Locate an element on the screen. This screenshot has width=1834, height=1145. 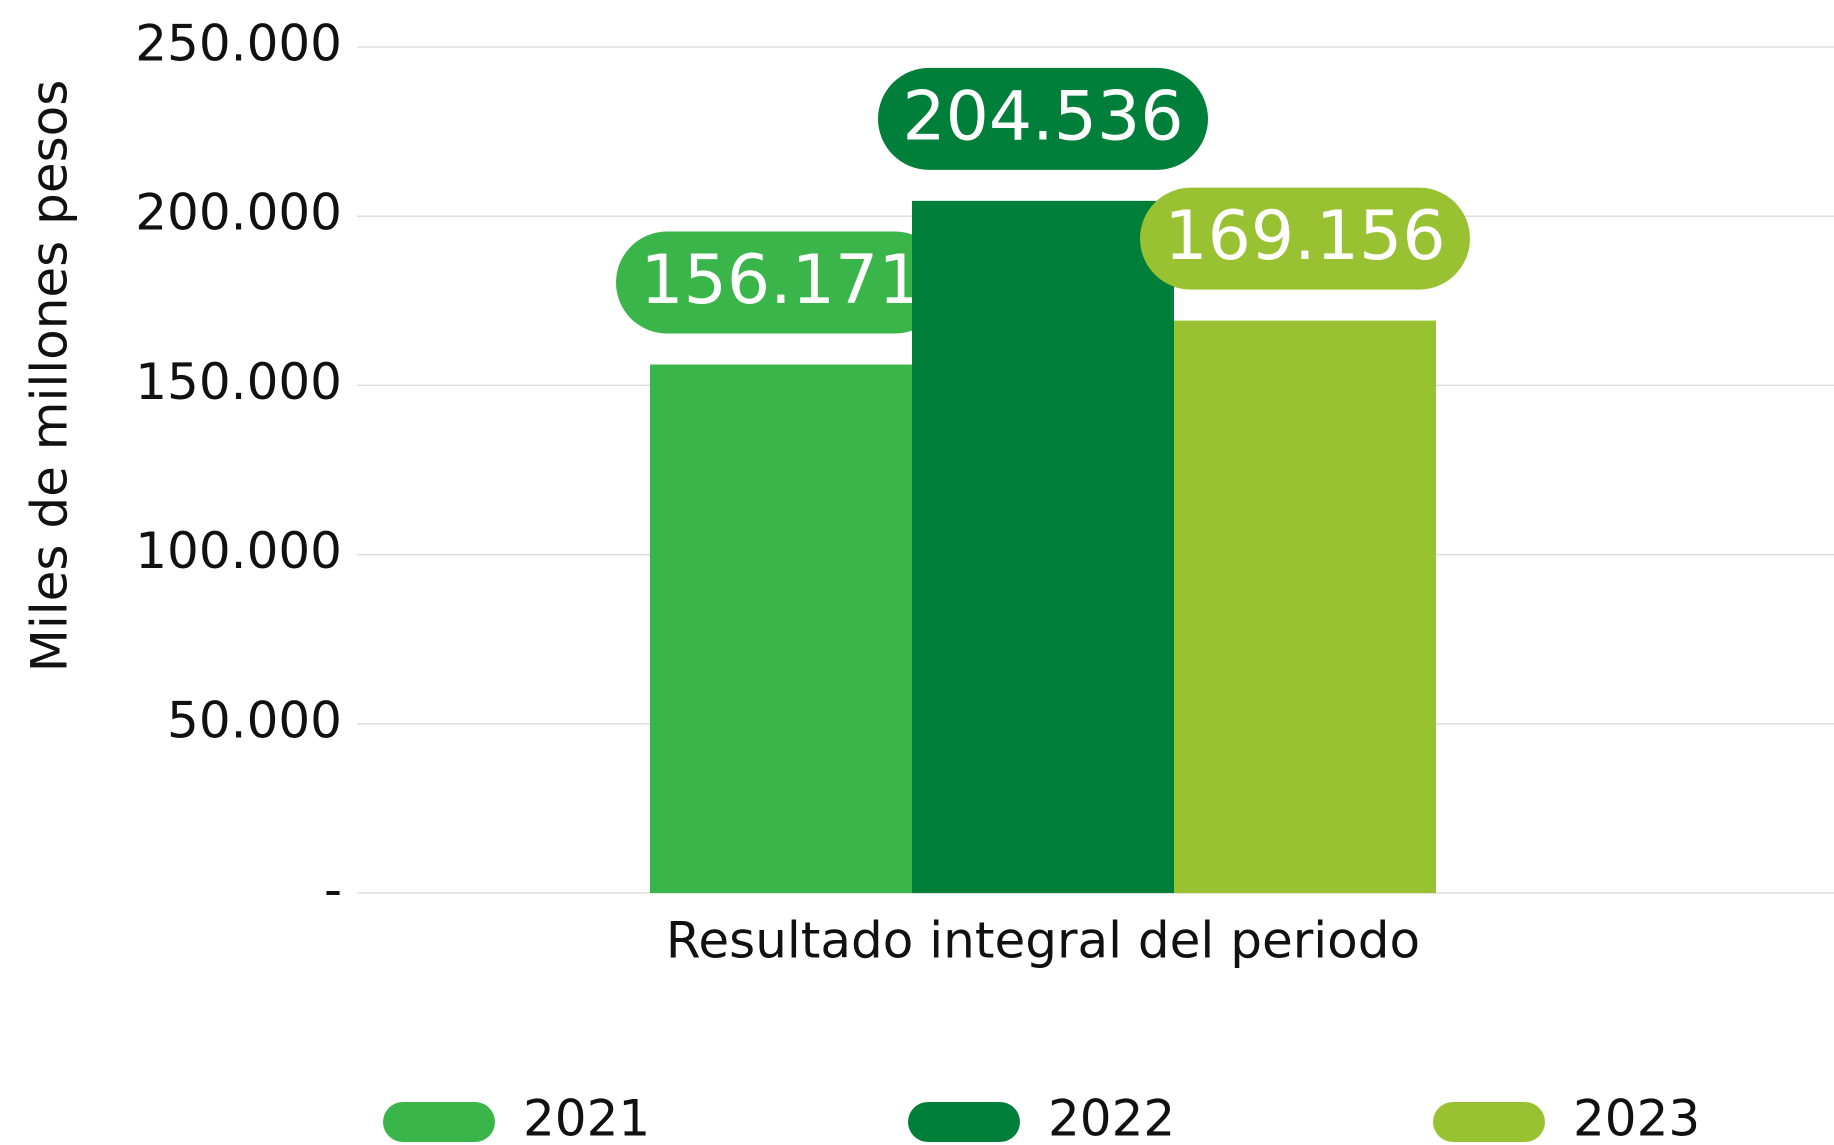
legend-label: 2023 is located at coordinates (1636, 1117).